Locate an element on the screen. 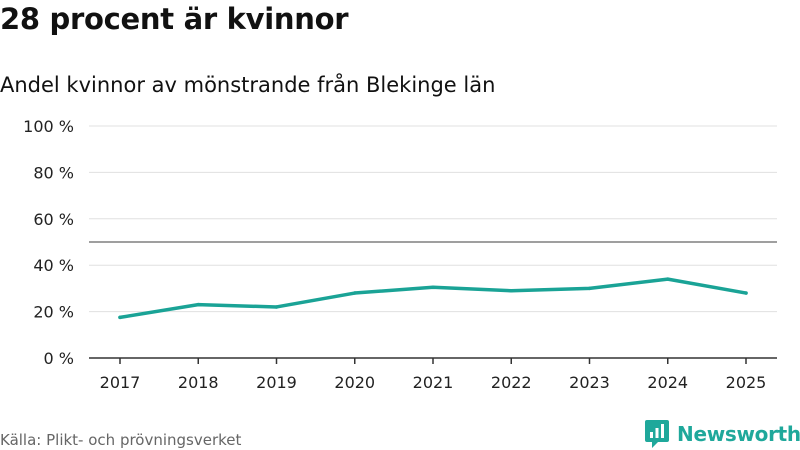  data-point-2020 is located at coordinates (355, 293).